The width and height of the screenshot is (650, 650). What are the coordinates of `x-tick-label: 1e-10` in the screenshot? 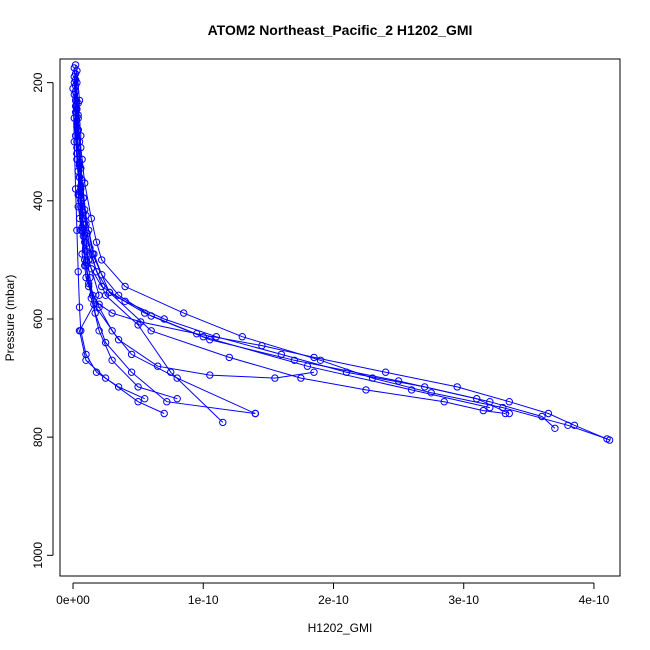 It's located at (203, 600).